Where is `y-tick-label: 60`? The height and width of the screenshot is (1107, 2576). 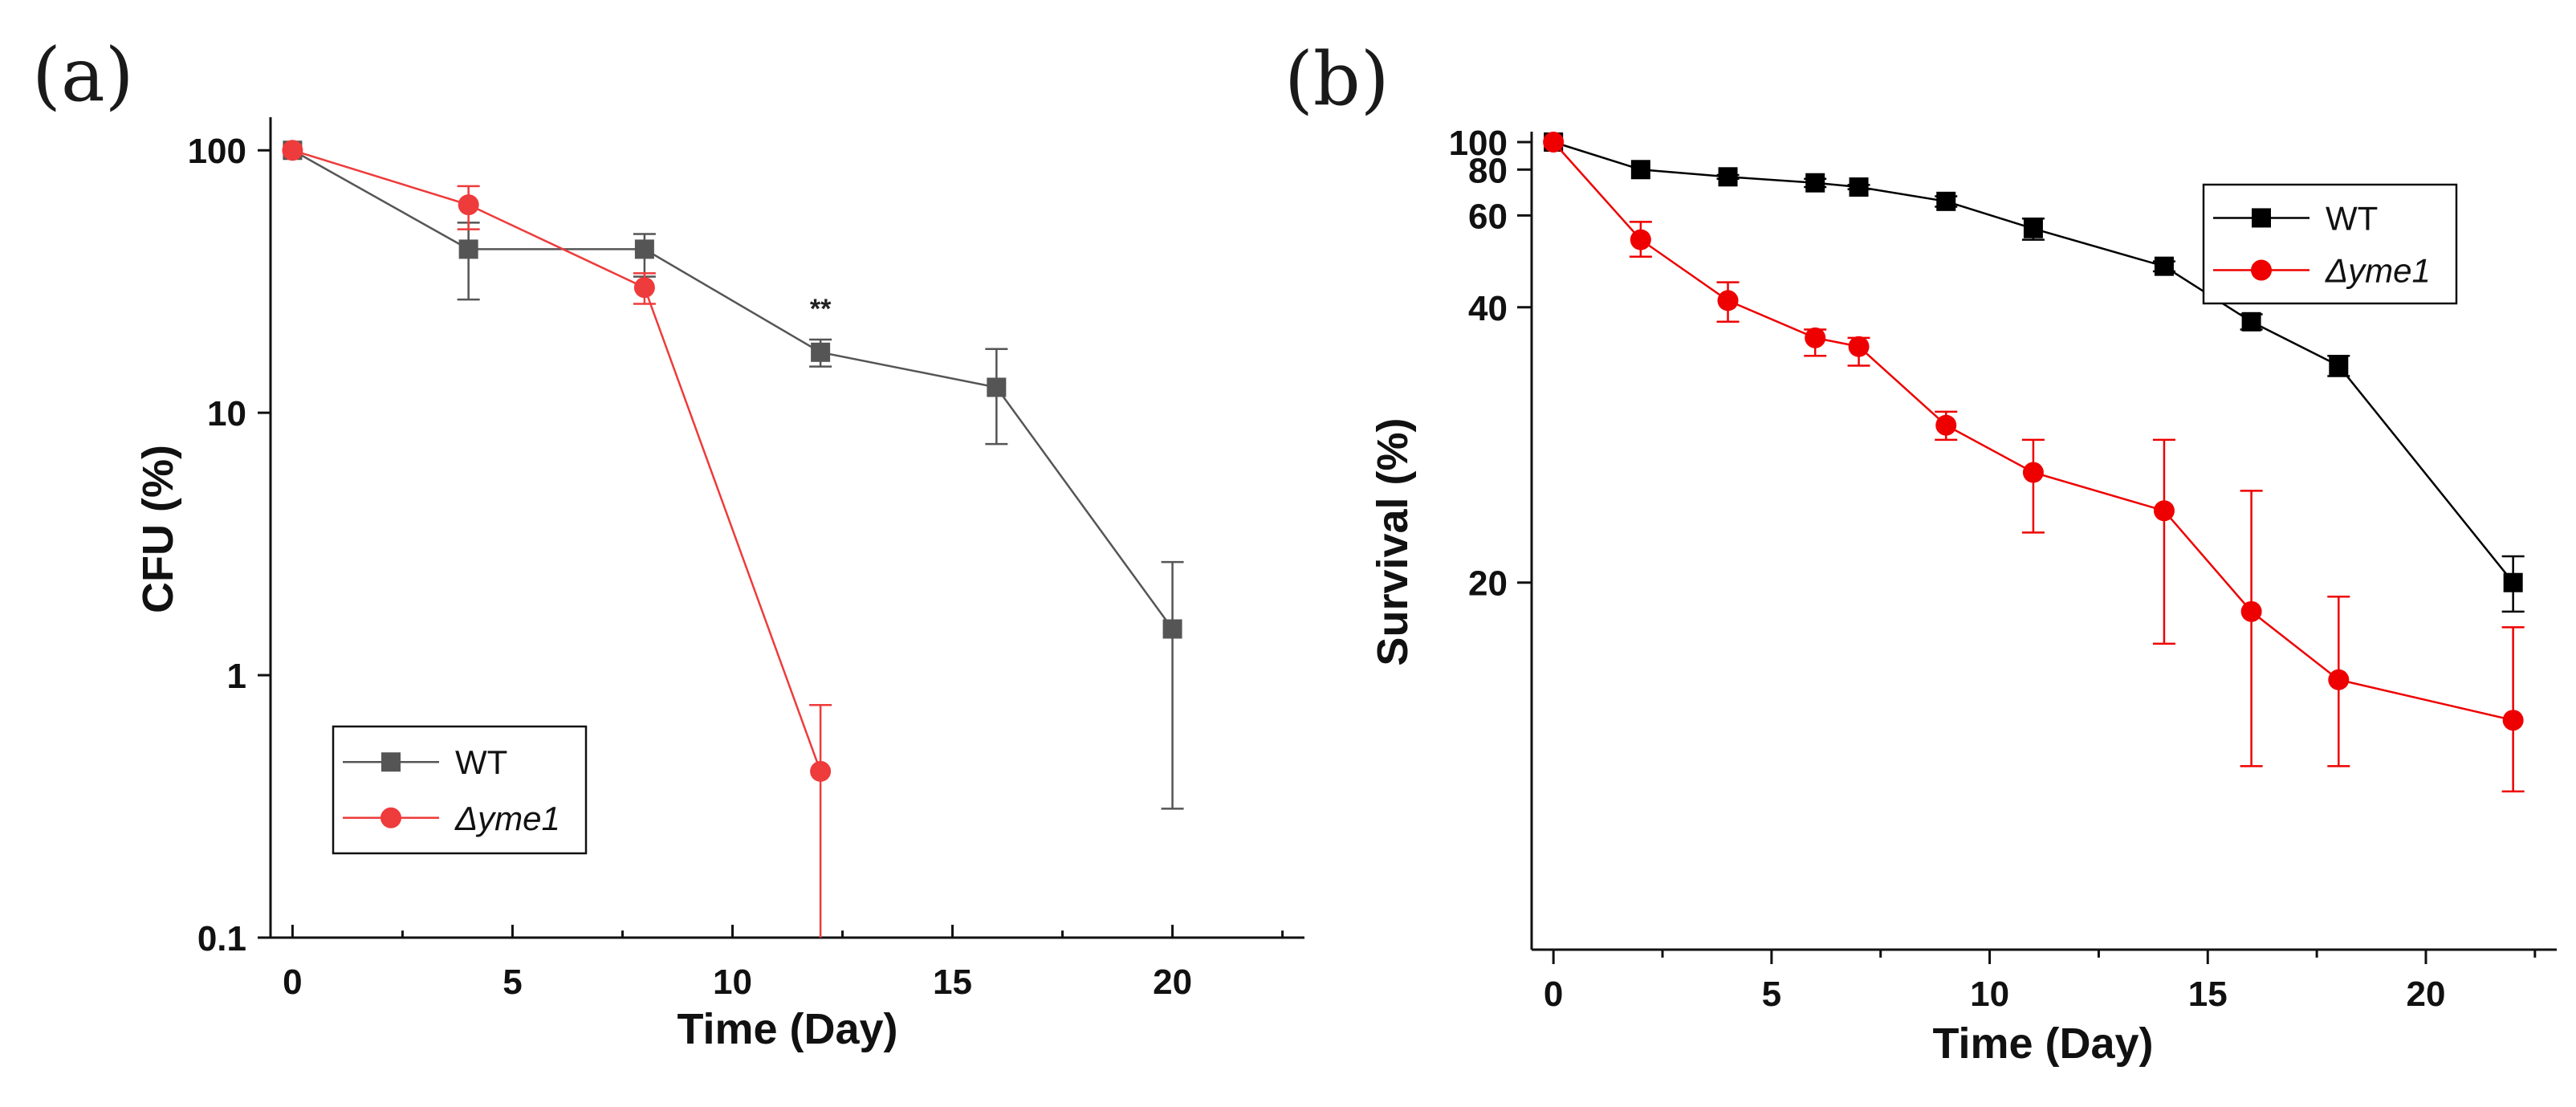
y-tick-label: 60 is located at coordinates (1488, 216).